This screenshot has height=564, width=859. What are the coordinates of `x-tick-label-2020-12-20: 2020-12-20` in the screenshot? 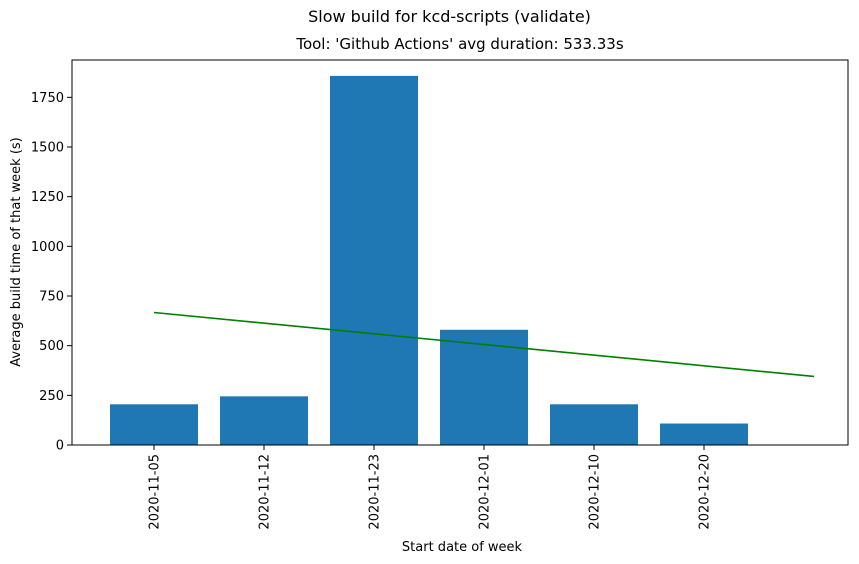 It's located at (705, 492).